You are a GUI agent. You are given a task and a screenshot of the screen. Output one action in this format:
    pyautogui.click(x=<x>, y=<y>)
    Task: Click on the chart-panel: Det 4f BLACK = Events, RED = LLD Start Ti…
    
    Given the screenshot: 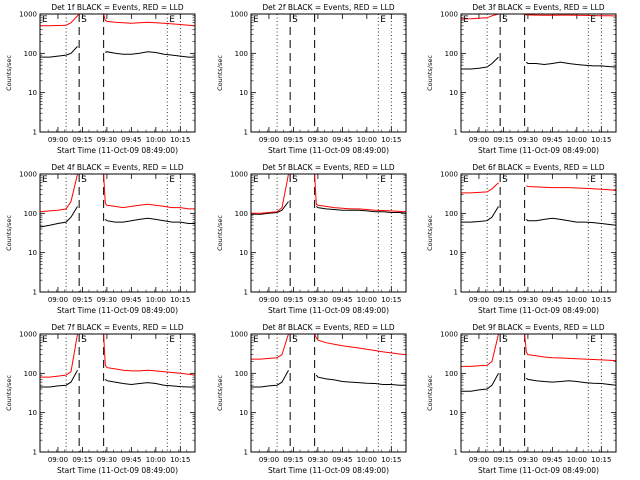 What is the action you would take?
    pyautogui.click(x=100, y=239)
    